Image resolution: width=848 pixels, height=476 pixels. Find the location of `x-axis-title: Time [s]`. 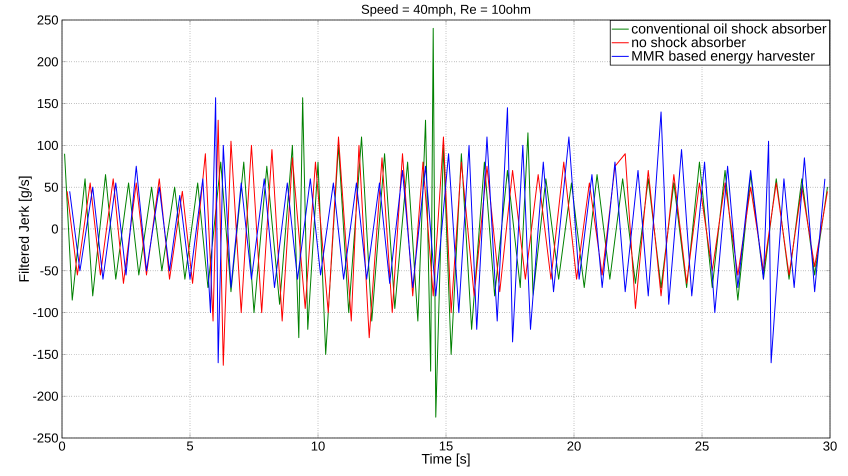

x-axis-title: Time [s] is located at coordinates (446, 460).